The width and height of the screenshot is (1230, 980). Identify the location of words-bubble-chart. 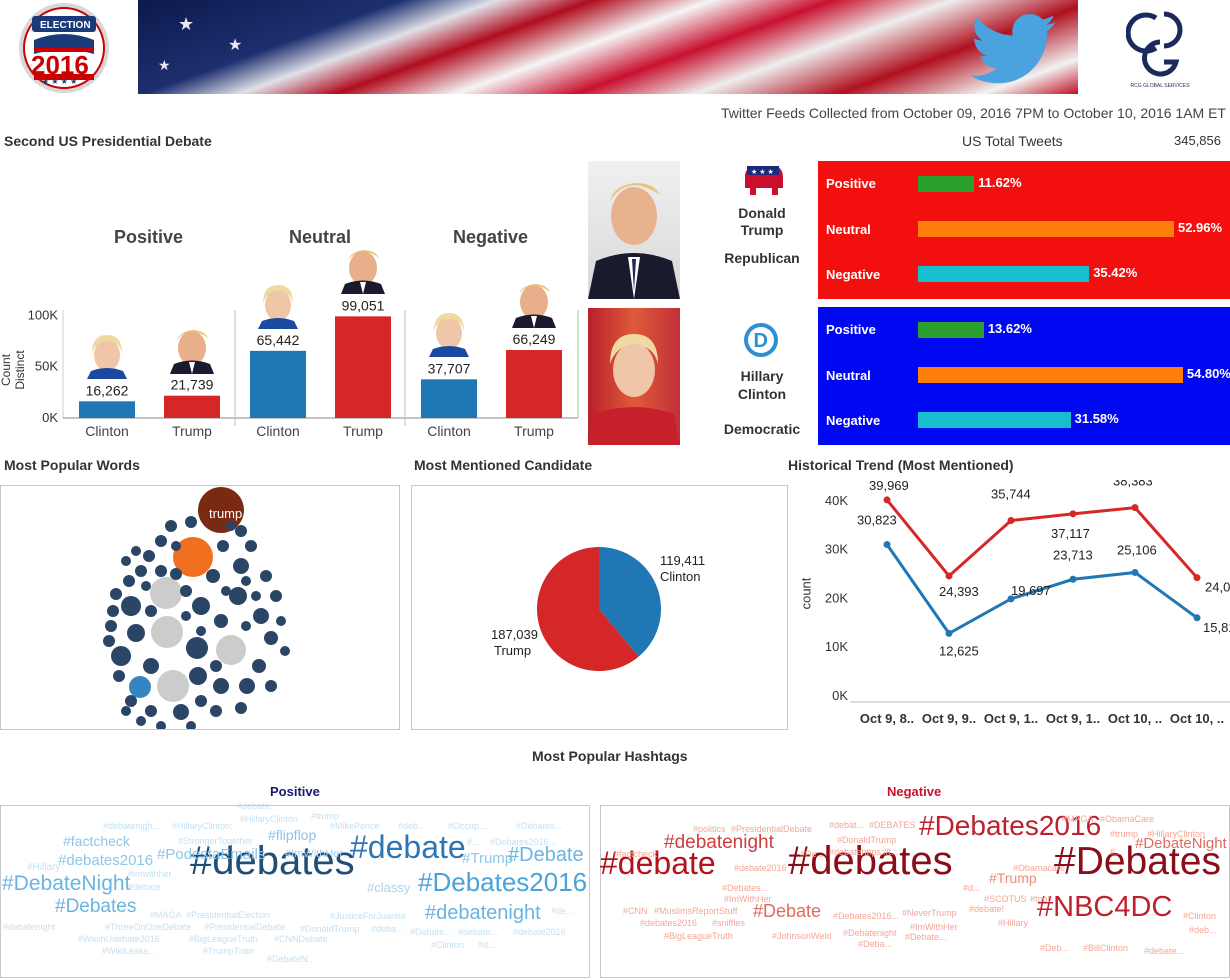
(196, 608).